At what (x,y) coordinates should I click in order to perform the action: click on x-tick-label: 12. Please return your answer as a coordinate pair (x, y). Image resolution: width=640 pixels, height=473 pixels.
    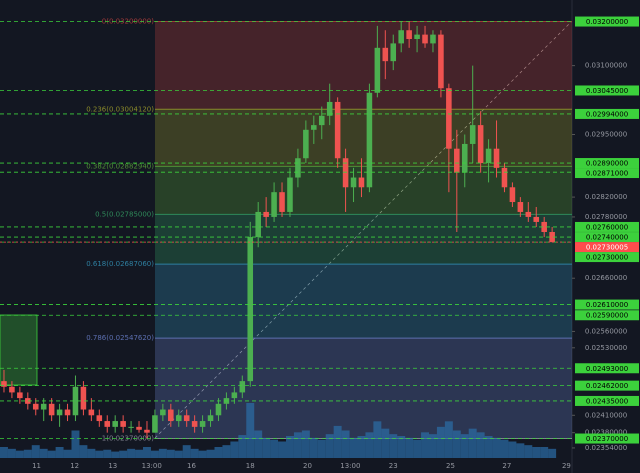
    Looking at the image, I should click on (74, 466).